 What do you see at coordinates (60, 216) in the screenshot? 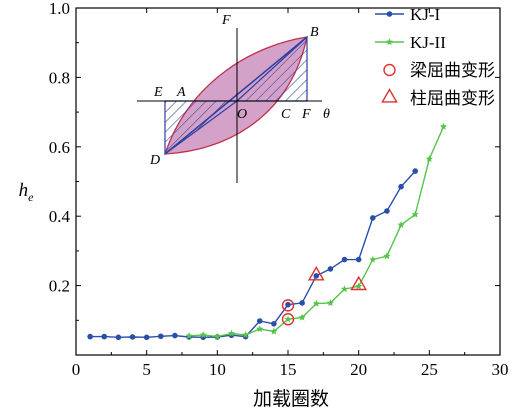
I see `y-tick-label: 0.4` at bounding box center [60, 216].